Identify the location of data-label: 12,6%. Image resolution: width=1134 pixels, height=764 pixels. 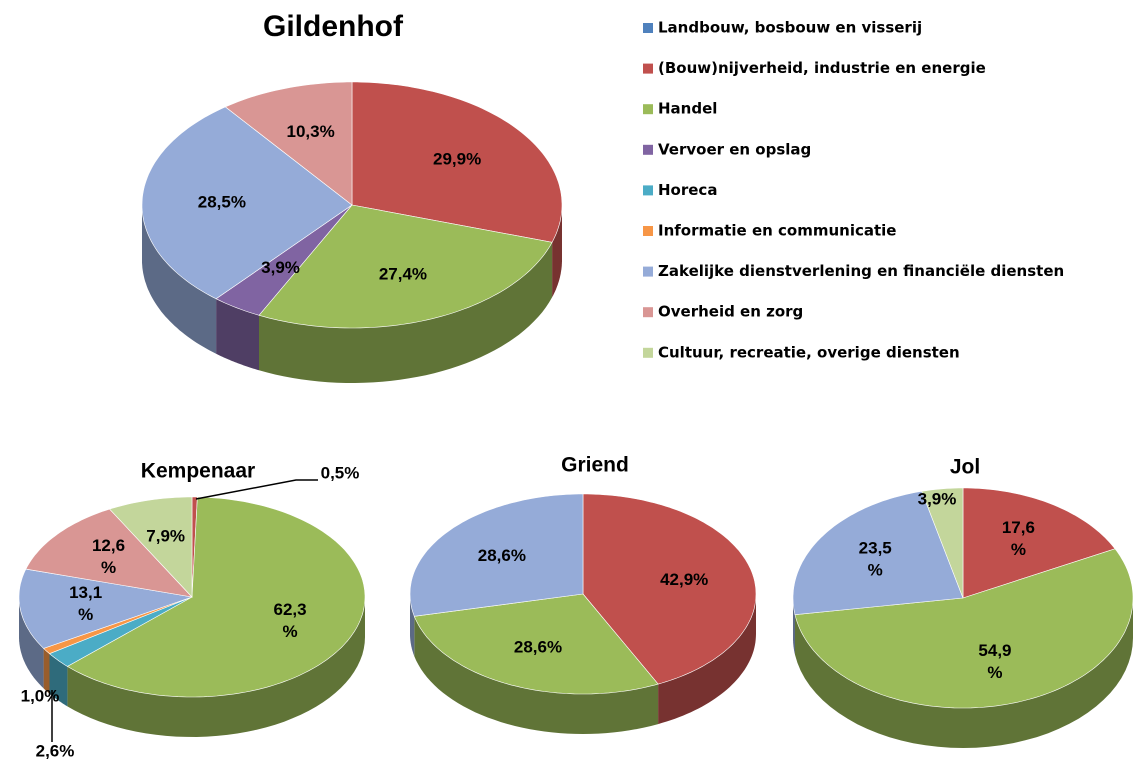
(108, 557).